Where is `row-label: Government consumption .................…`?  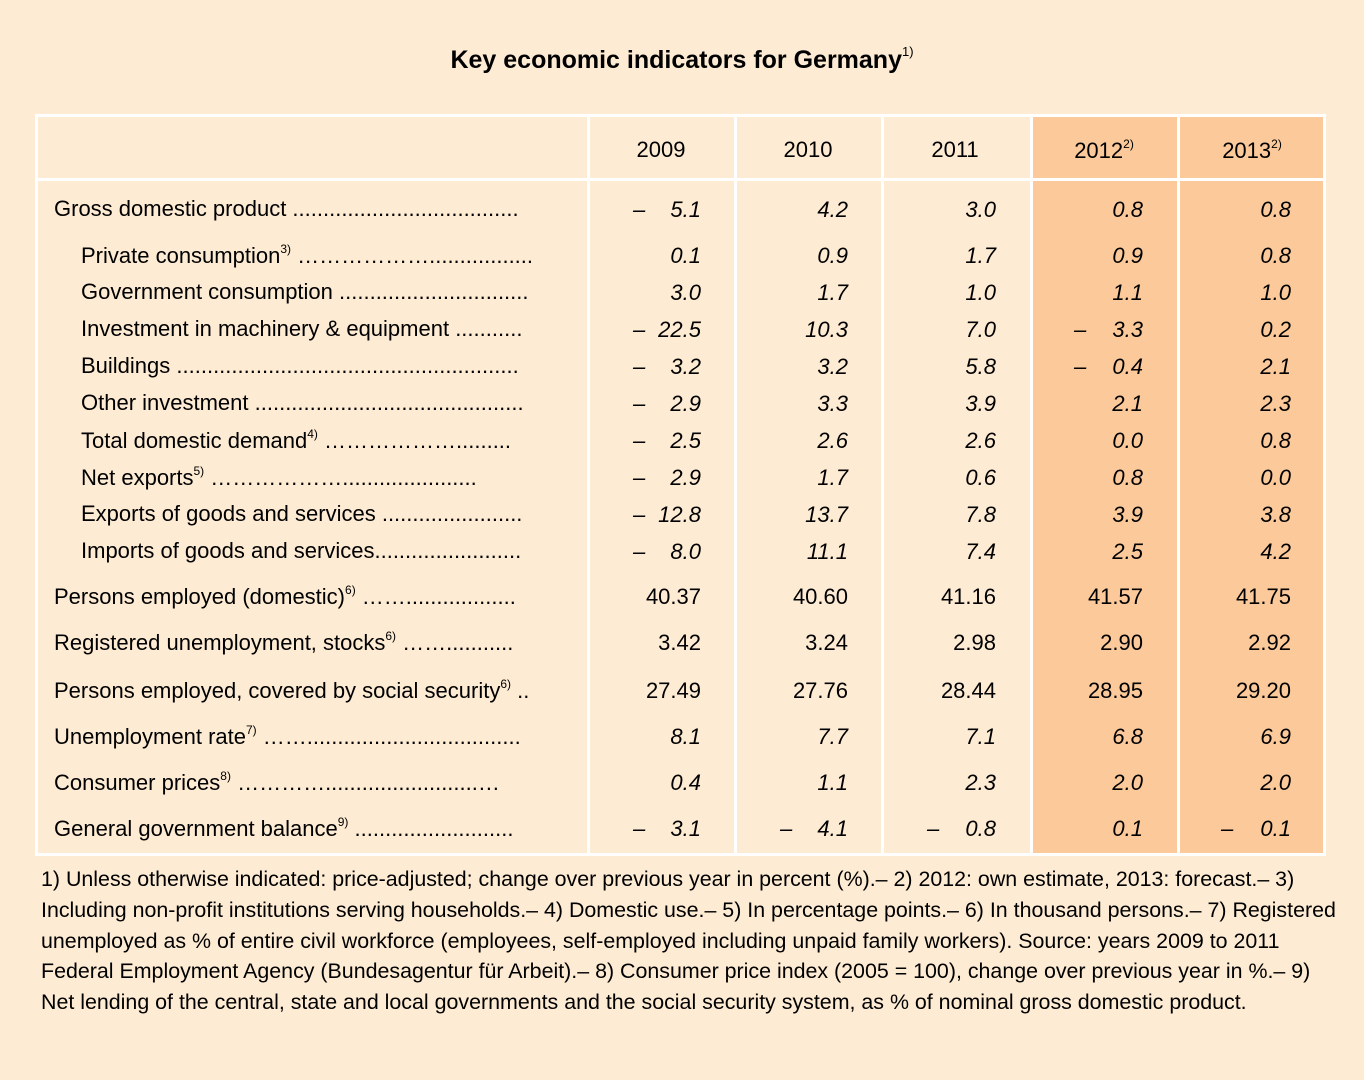 row-label: Government consumption .................… is located at coordinates (305, 291).